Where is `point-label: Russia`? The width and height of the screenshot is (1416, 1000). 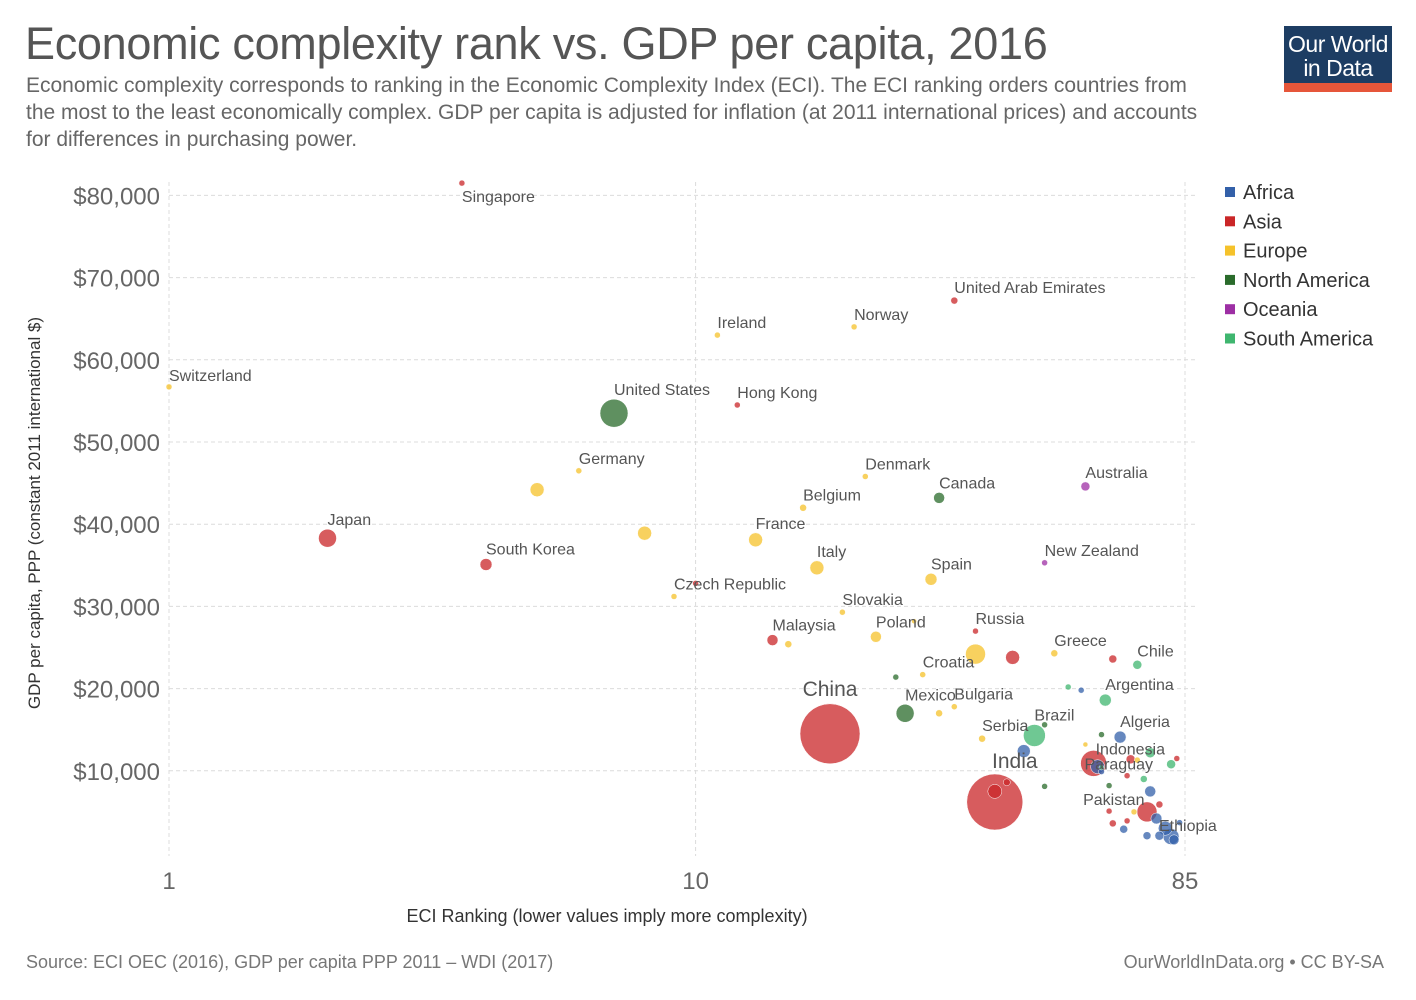
point-label: Russia is located at coordinates (1000, 619).